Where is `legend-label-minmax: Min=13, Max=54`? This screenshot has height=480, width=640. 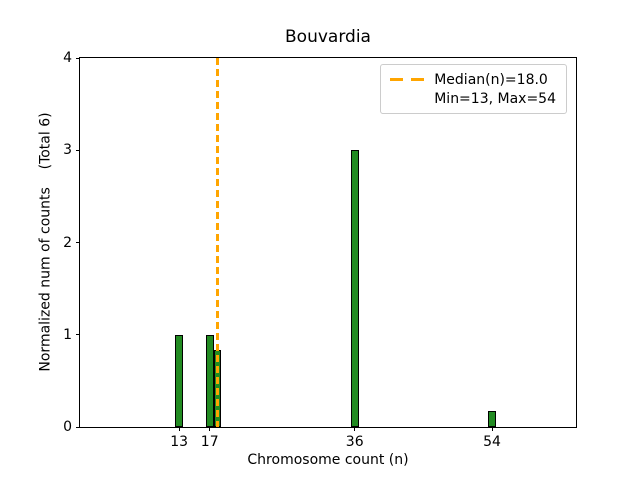
legend-label-minmax: Min=13, Max=54 is located at coordinates (495, 98).